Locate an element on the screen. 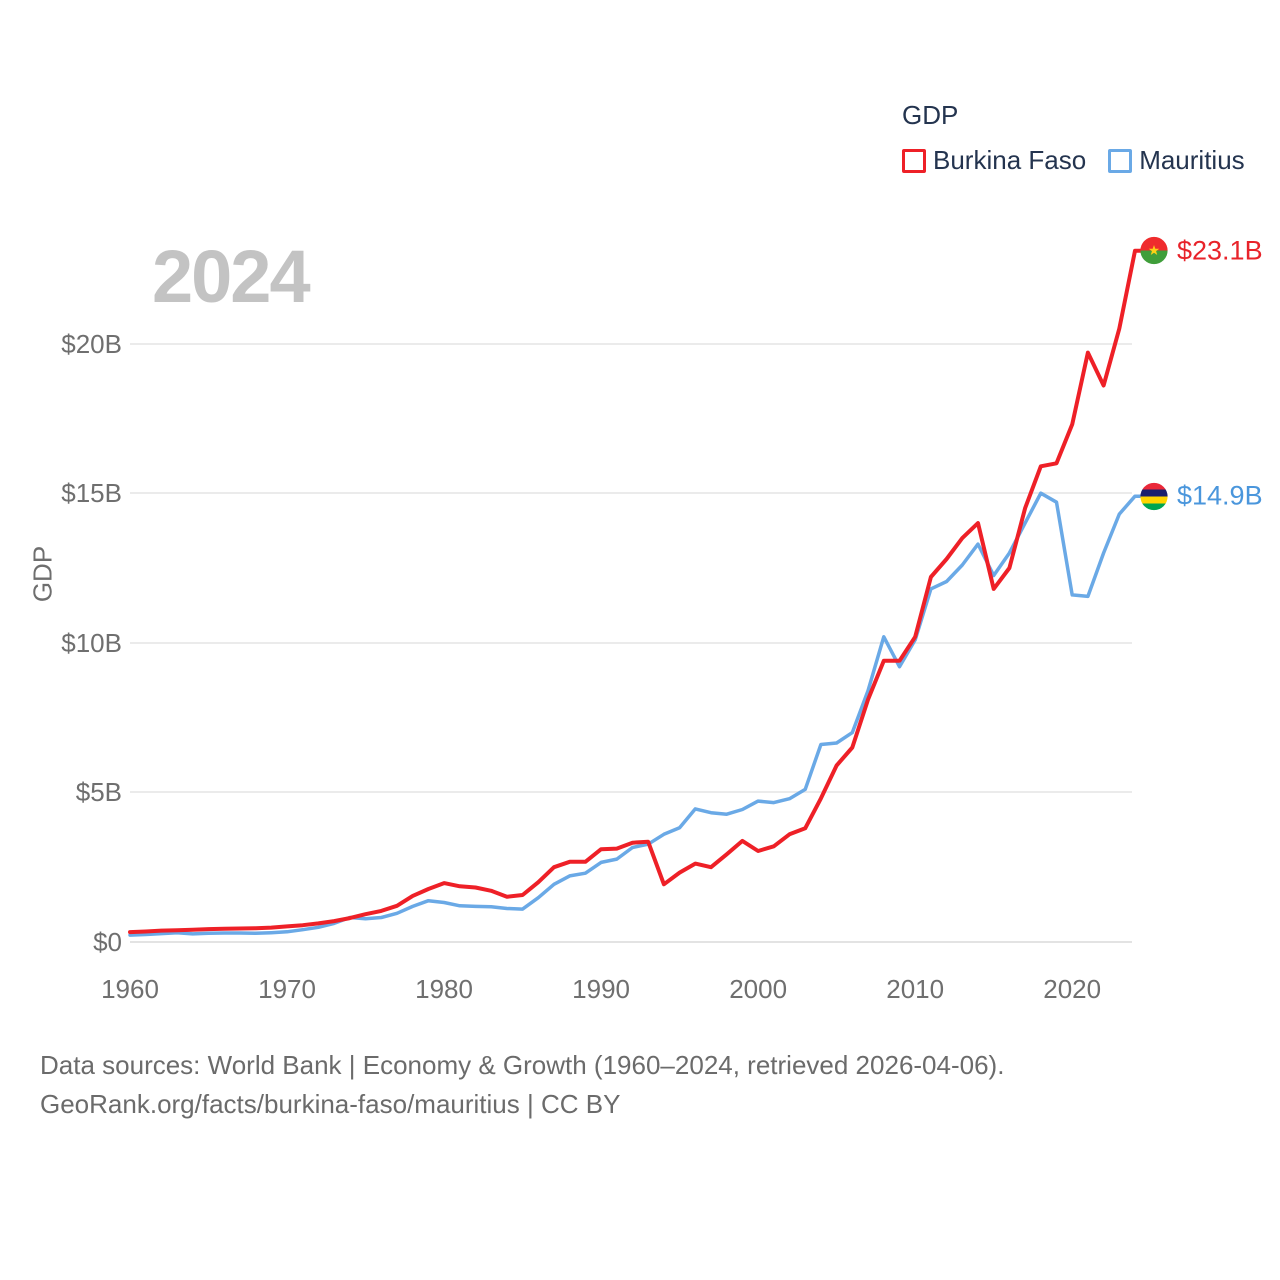 The image size is (1280, 1280). legend-title: GDP is located at coordinates (930, 115).